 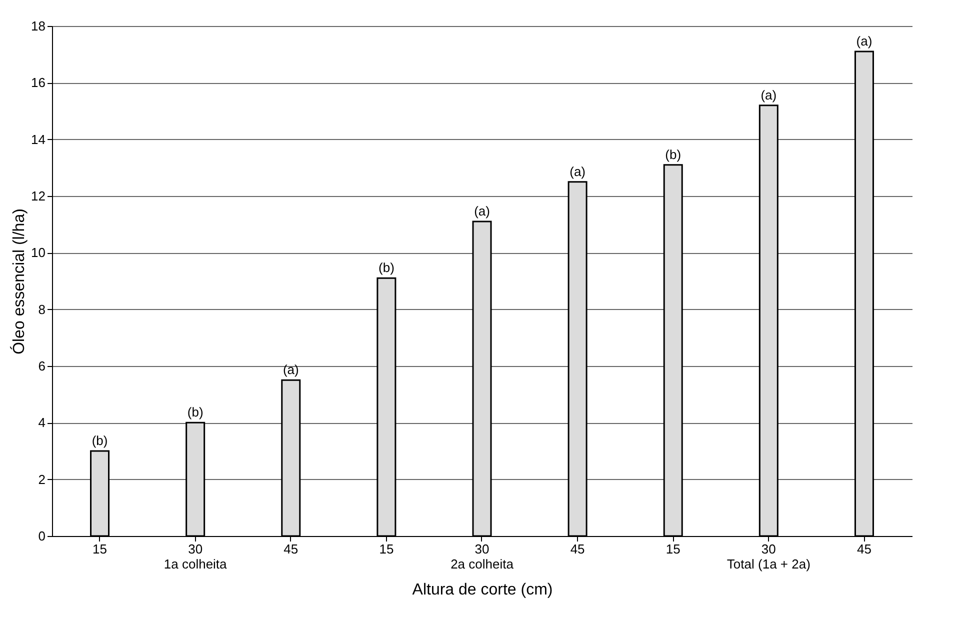 I want to click on y-axis-title: Óleo essencial (l/ha), so click(x=19, y=281).